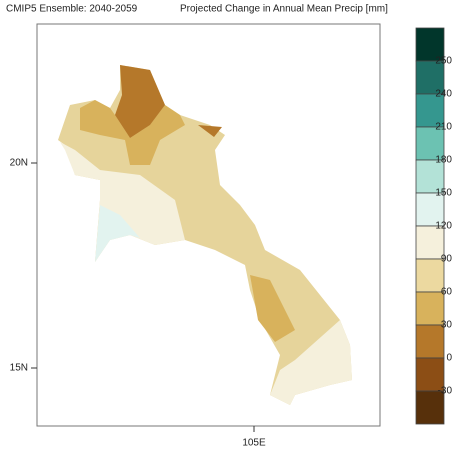 Image resolution: width=459 pixels, height=457 pixels. Describe the element at coordinates (447, 325) in the screenshot. I see `colorbar-label: 30` at that location.